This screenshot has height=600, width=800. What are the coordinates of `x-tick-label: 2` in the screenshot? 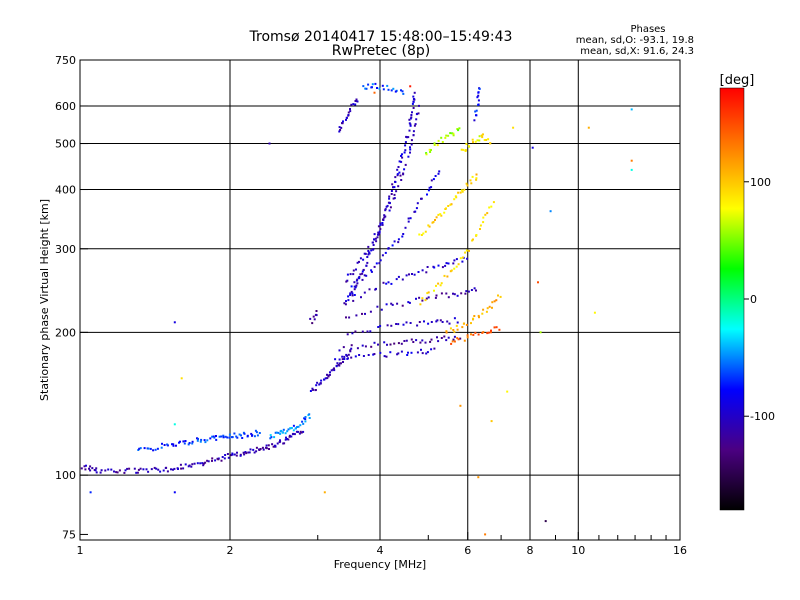 It's located at (230, 550).